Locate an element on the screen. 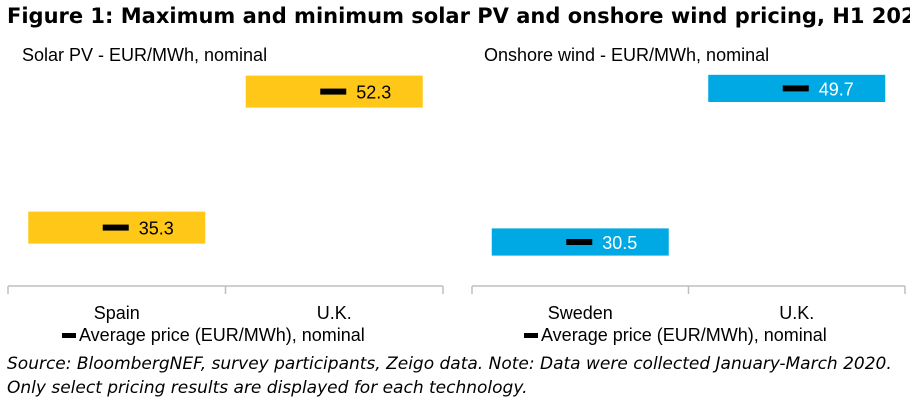  x-tick-label: Sweden is located at coordinates (580, 313).